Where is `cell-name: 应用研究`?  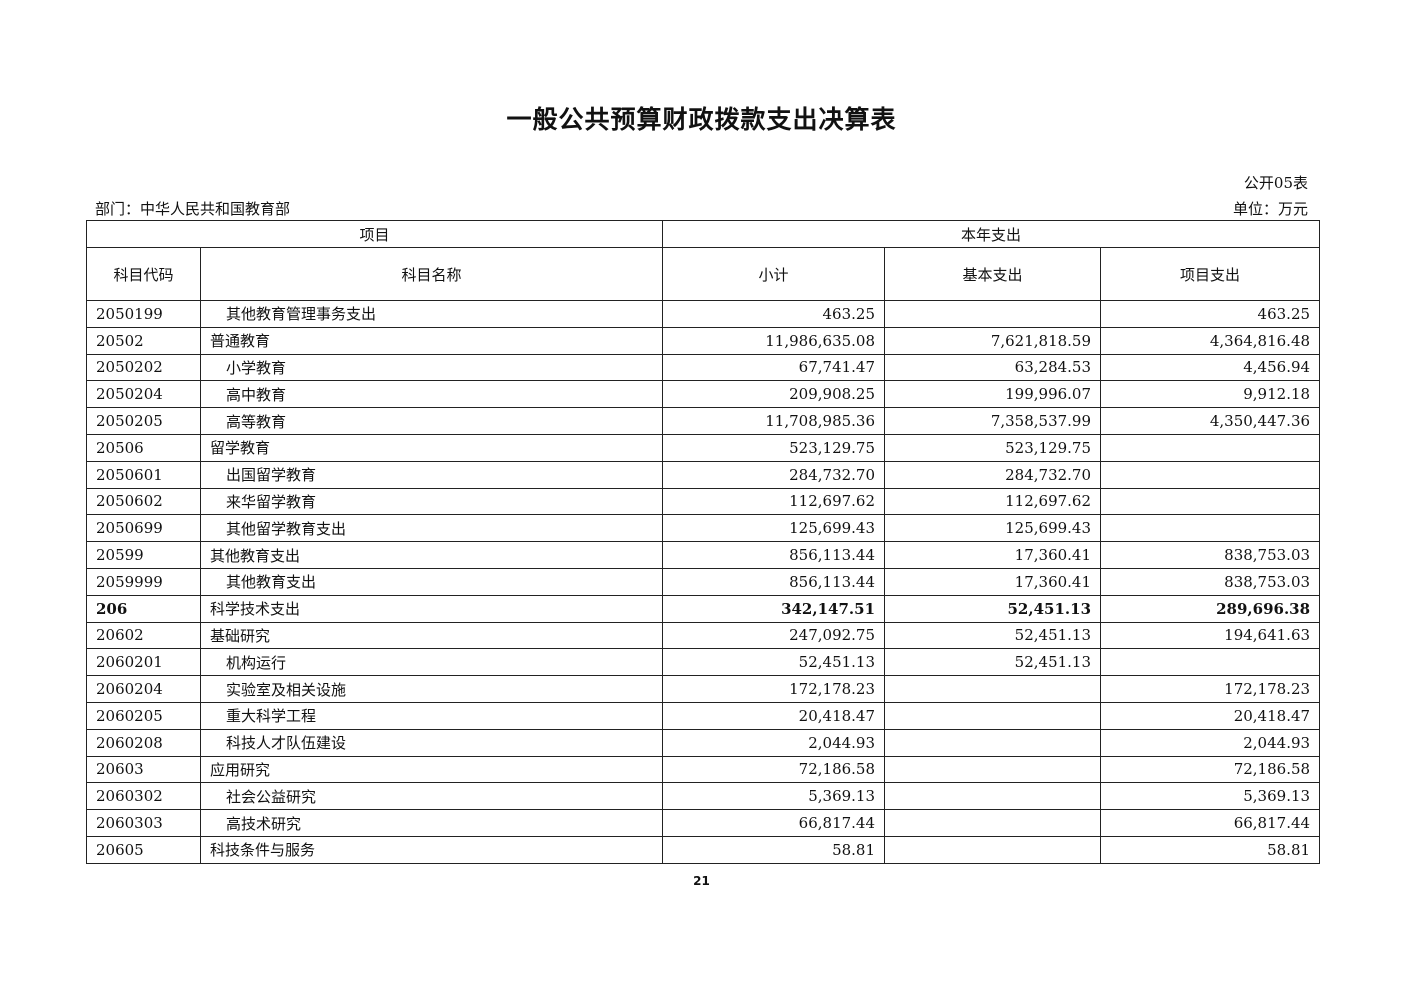 cell-name: 应用研究 is located at coordinates (431, 769).